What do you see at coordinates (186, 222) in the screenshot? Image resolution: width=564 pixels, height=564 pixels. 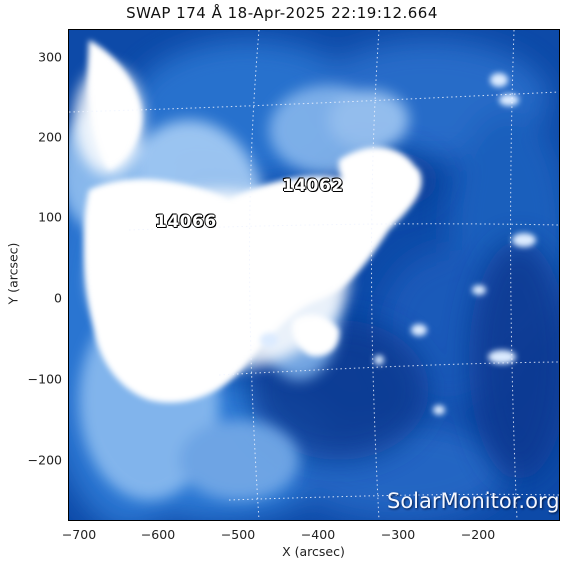 I see `active-region-label-14066: 14066` at bounding box center [186, 222].